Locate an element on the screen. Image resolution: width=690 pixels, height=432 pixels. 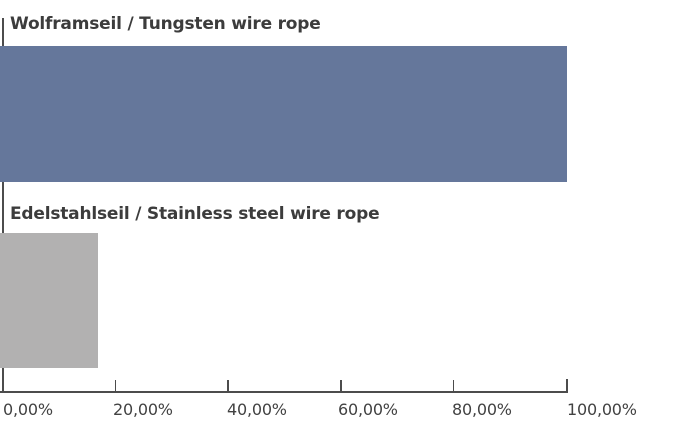
x-tick-label-20: 20,00% is located at coordinates (143, 409).